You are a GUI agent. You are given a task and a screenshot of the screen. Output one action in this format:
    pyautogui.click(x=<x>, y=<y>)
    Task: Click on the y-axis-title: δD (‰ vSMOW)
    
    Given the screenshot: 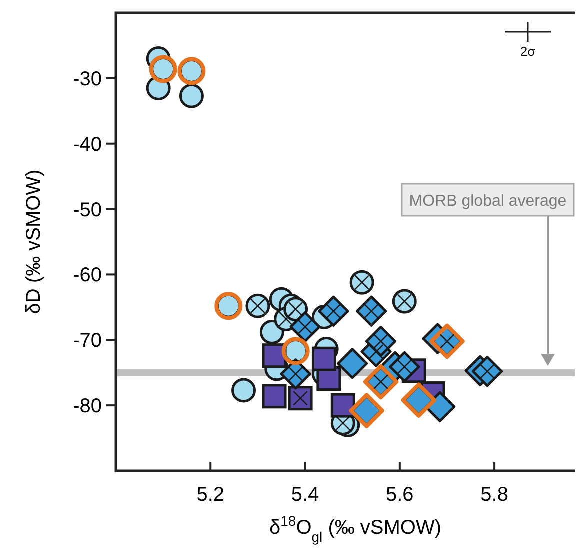 What is the action you would take?
    pyautogui.click(x=34, y=242)
    